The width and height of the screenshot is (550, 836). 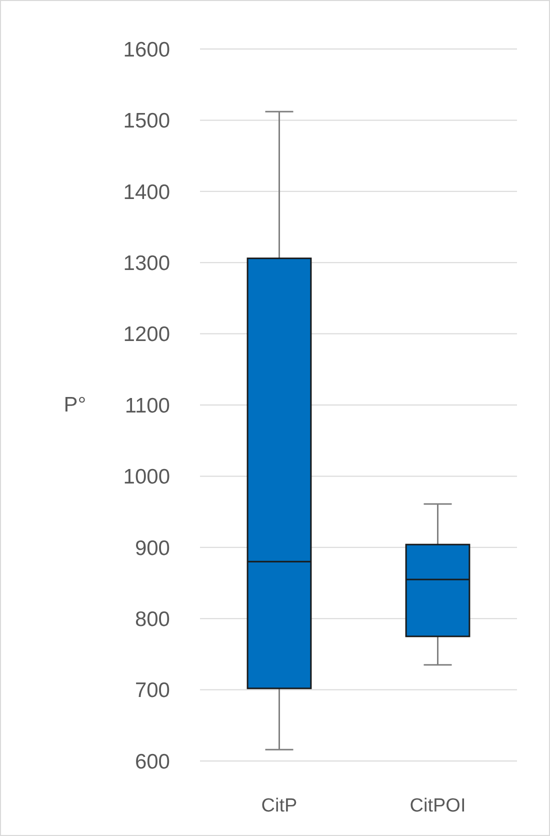 What do you see at coordinates (146, 50) in the screenshot?
I see `y-tick-label: 1600` at bounding box center [146, 50].